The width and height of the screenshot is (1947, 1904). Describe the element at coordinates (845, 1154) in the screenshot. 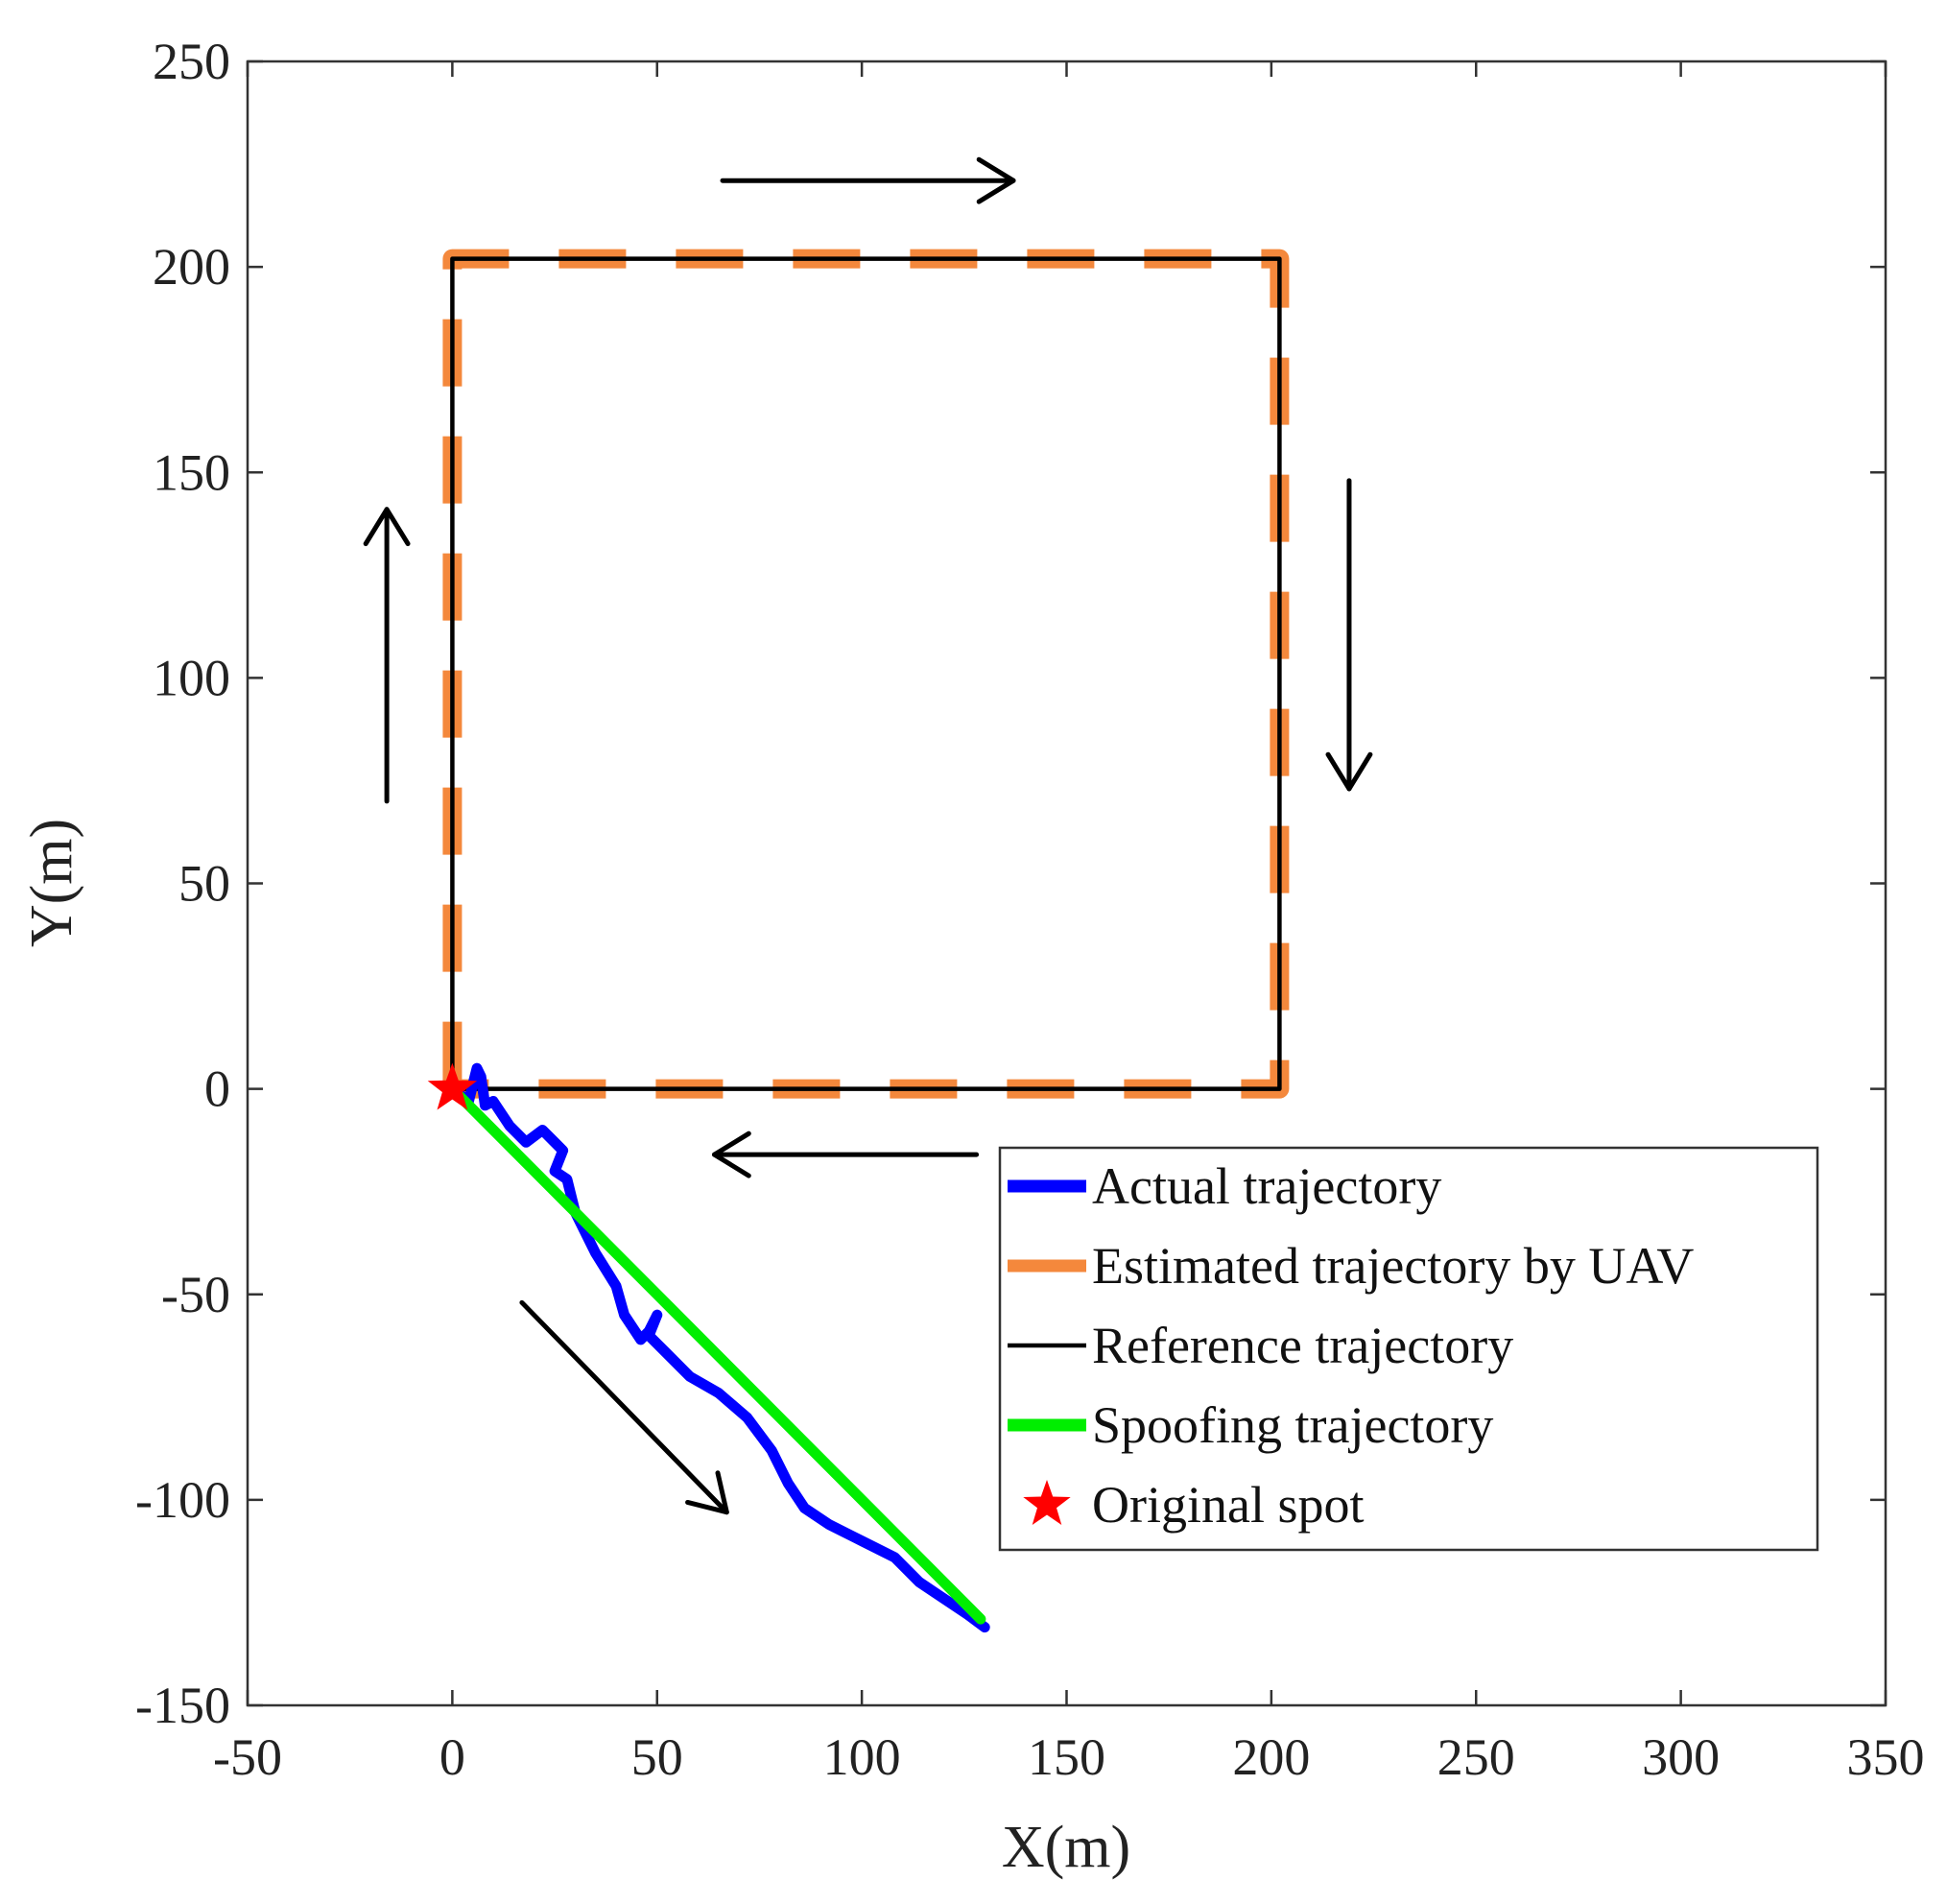

I see `direction-arrow-left` at that location.